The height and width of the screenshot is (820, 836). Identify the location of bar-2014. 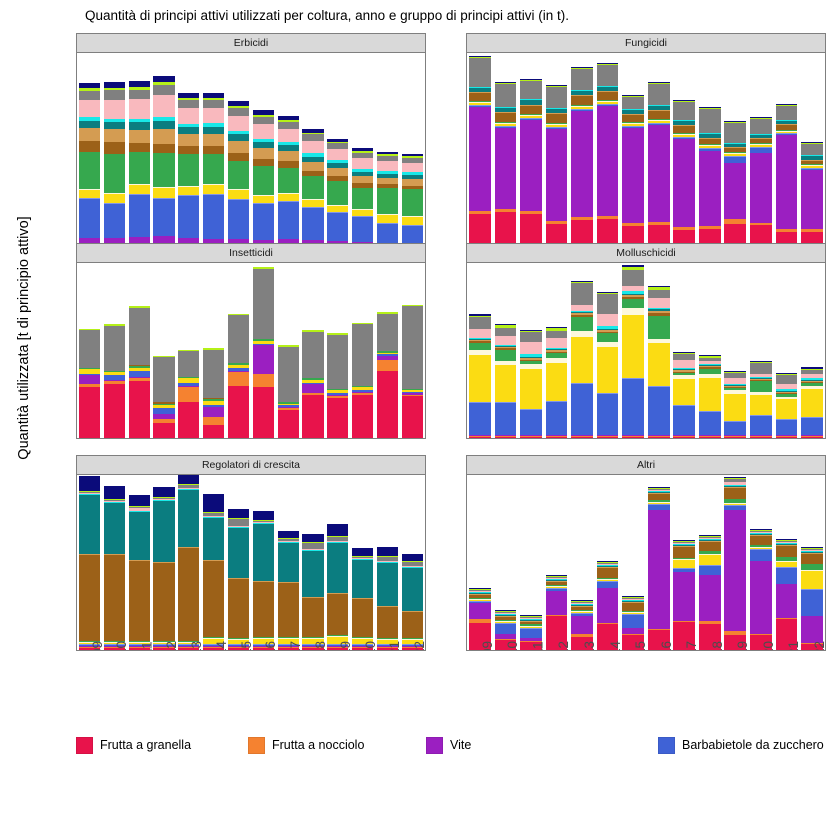
(214, 169).